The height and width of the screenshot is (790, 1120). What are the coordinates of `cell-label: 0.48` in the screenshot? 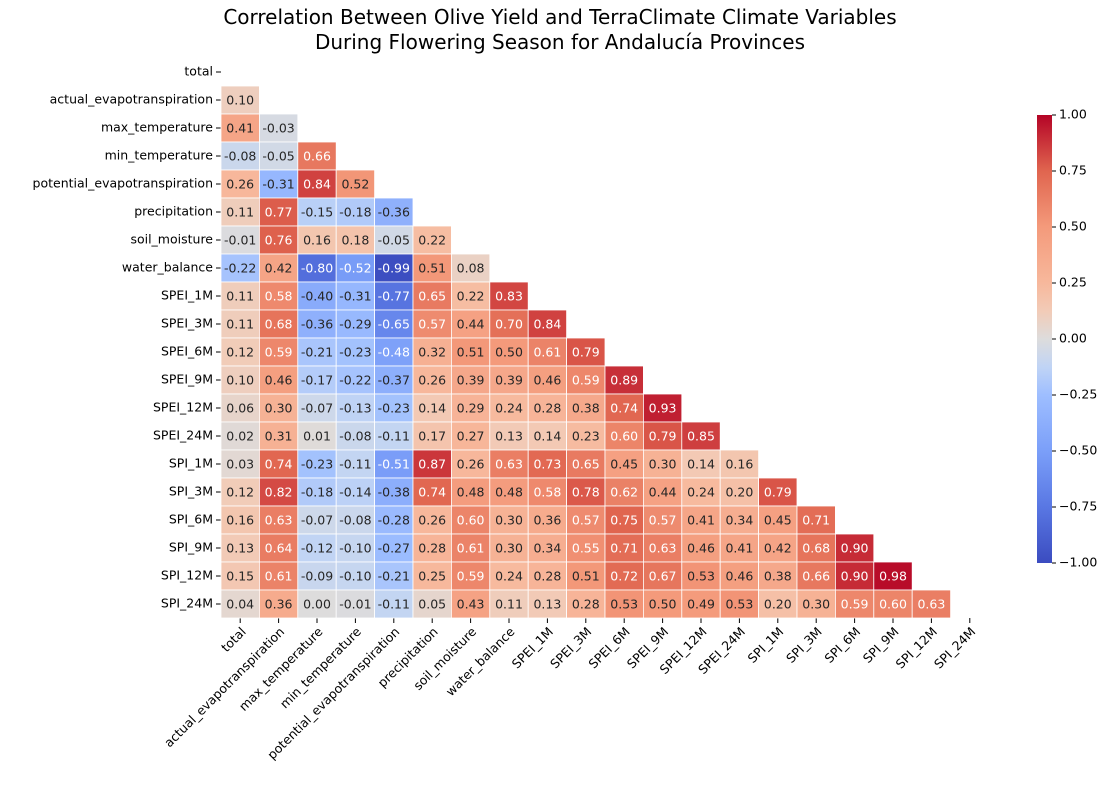 It's located at (509, 492).